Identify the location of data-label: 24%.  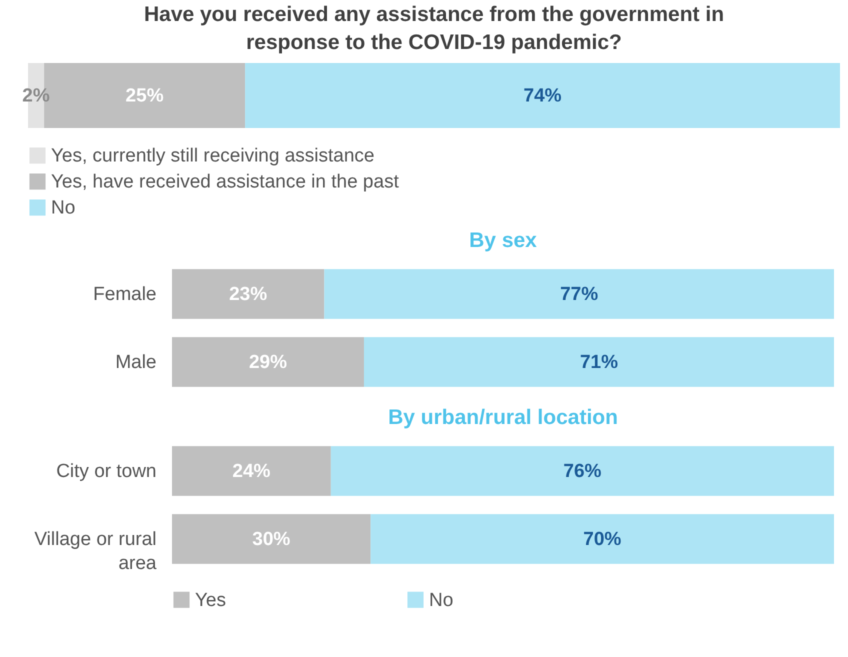
(251, 471).